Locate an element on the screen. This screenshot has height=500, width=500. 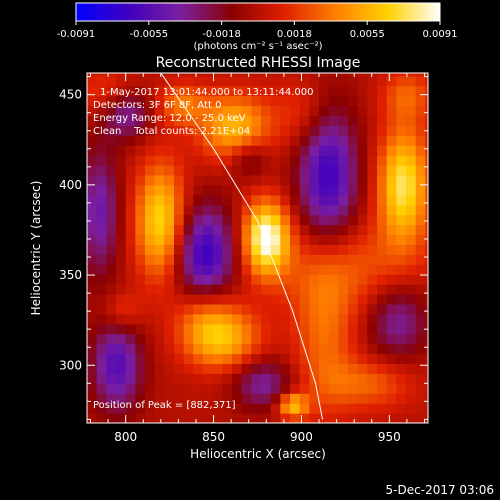
annotation-time-range: 1-May-2017 13:01:44.000 to 13:11:44.000 is located at coordinates (206, 92).